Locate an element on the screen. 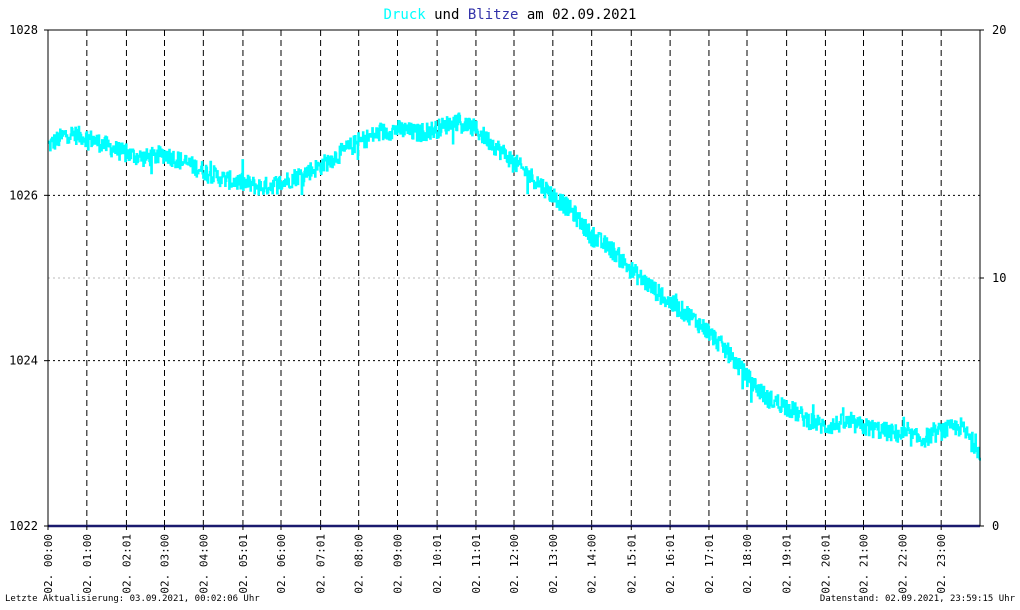 The width and height of the screenshot is (1020, 610). title-blitze: Blitze is located at coordinates (493, 15).